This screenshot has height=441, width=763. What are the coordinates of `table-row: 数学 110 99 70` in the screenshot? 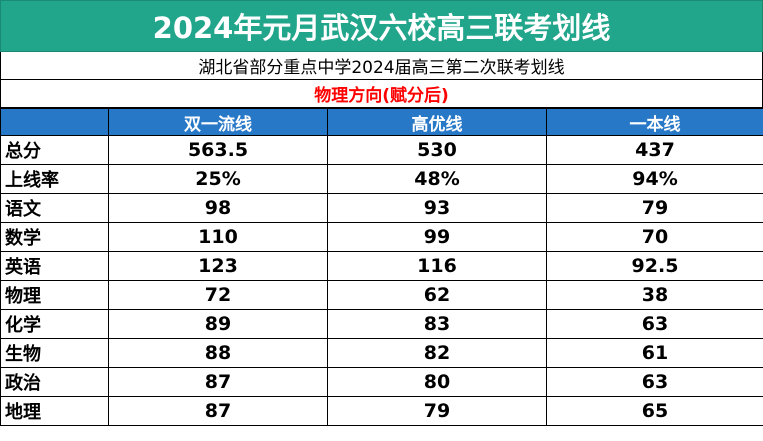 It's located at (381, 237).